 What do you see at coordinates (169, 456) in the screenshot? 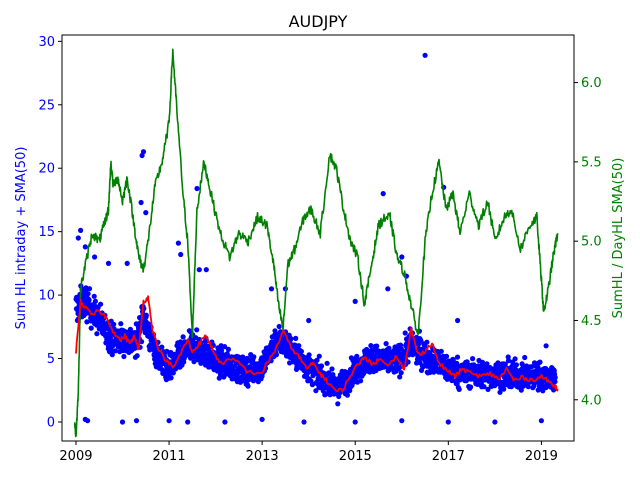
I see `x-tick-label: 2011` at bounding box center [169, 456].